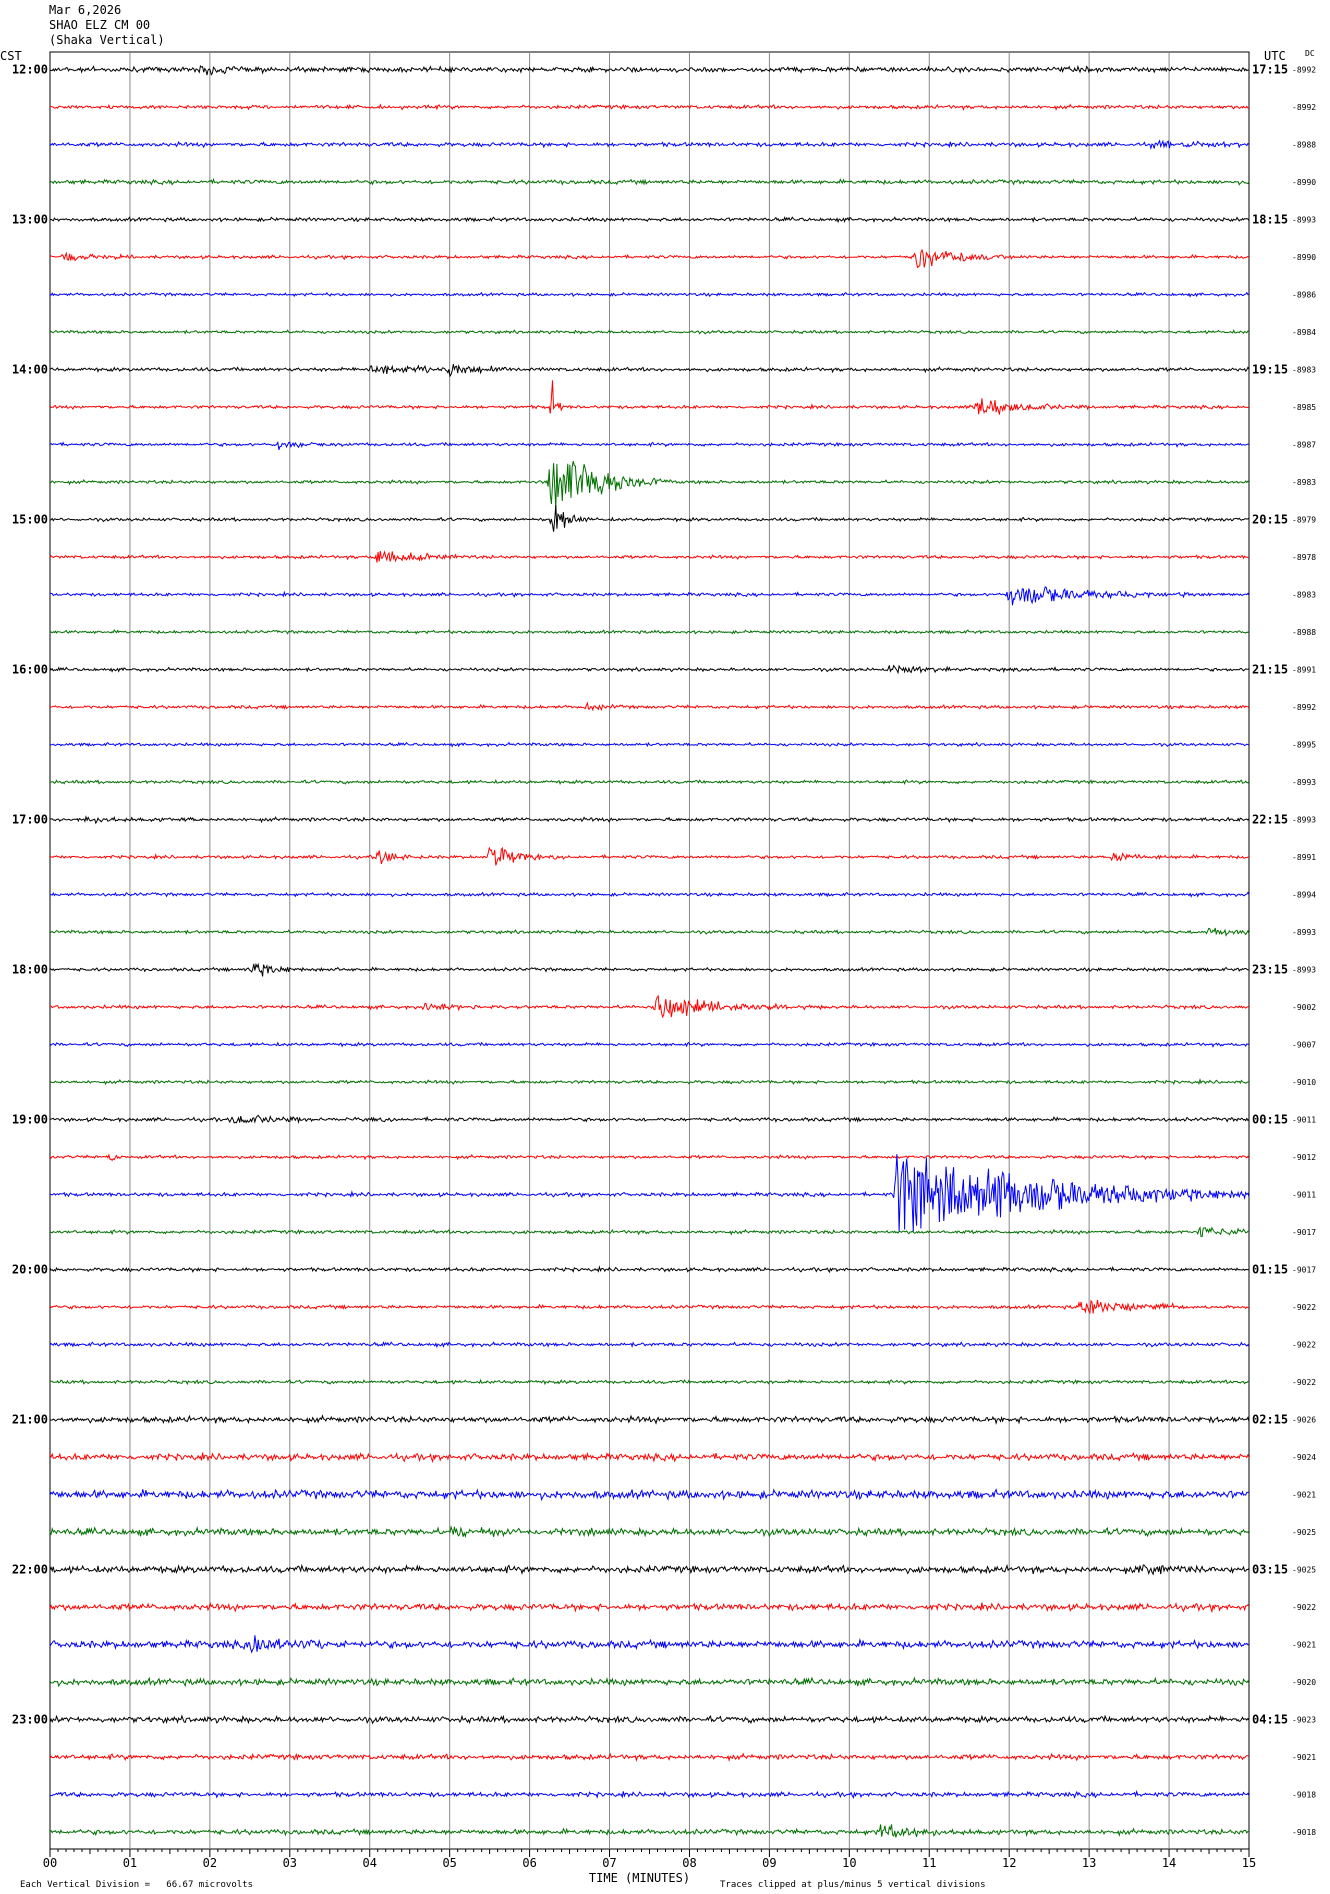 The height and width of the screenshot is (1894, 1330). What do you see at coordinates (1310, 53) in the screenshot?
I see `dc-column-label: DC` at bounding box center [1310, 53].